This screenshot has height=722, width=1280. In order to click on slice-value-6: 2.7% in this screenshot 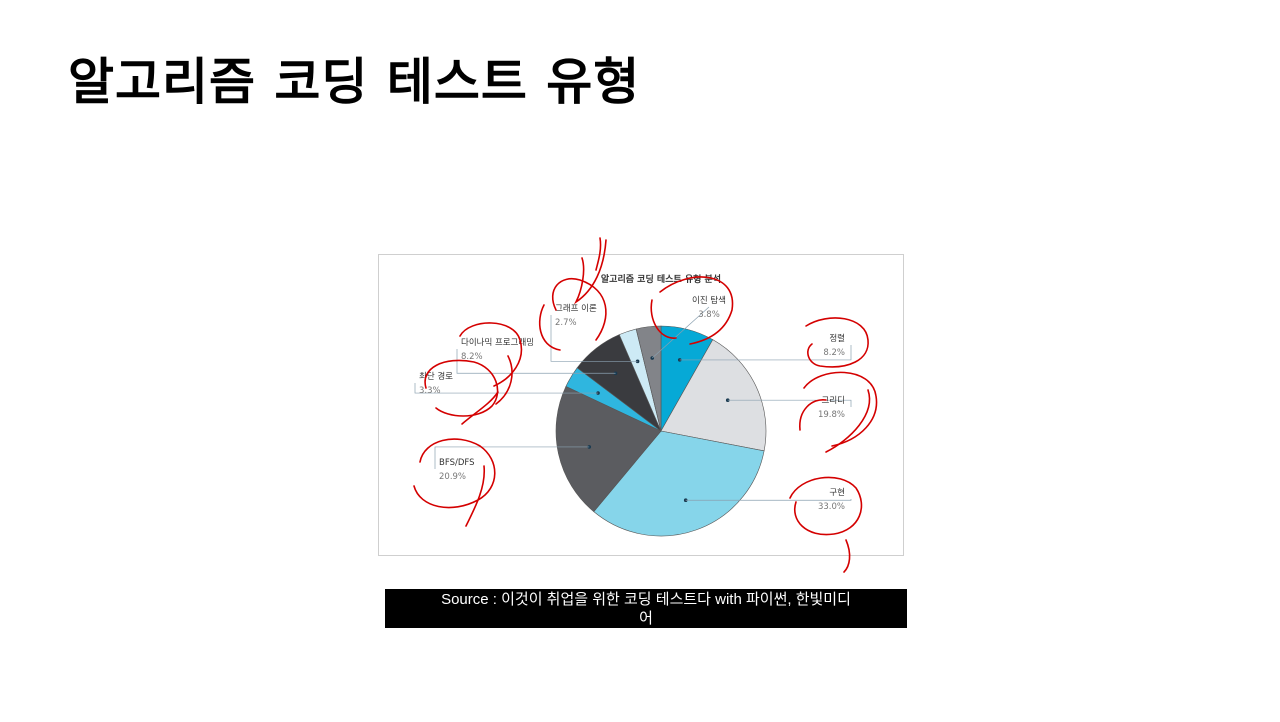, I will do `click(566, 323)`.